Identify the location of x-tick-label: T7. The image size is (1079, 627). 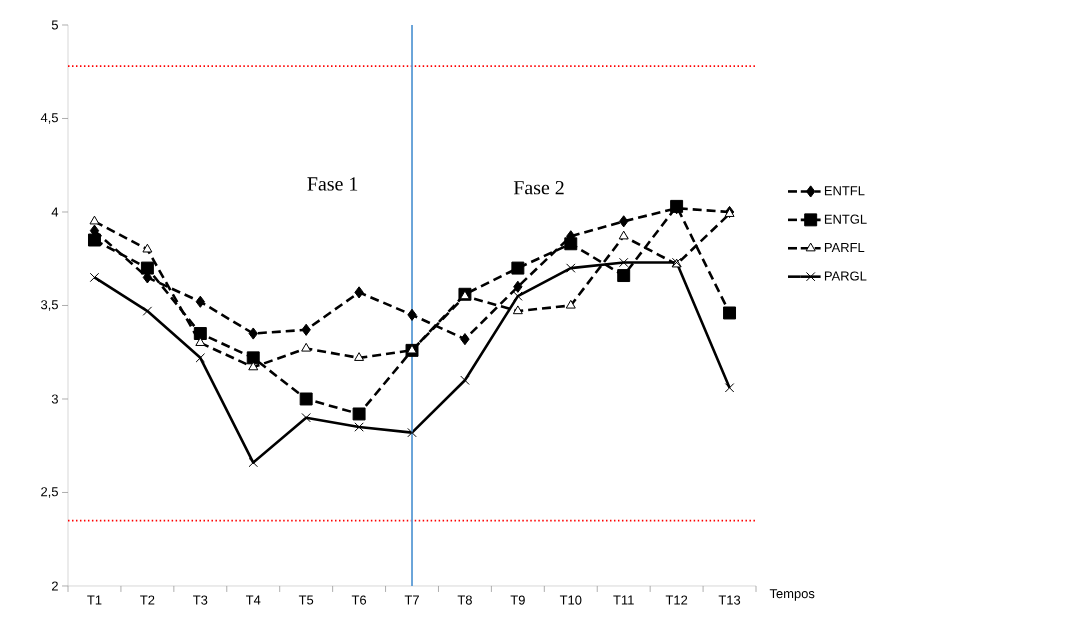
(411, 600).